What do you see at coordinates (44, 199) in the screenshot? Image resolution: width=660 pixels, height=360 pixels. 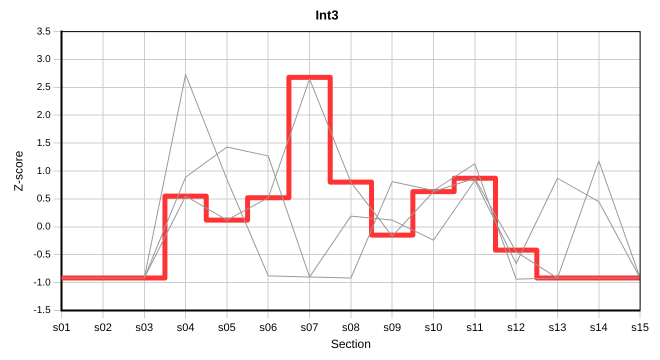 I see `y-tick-label: 0.5` at bounding box center [44, 199].